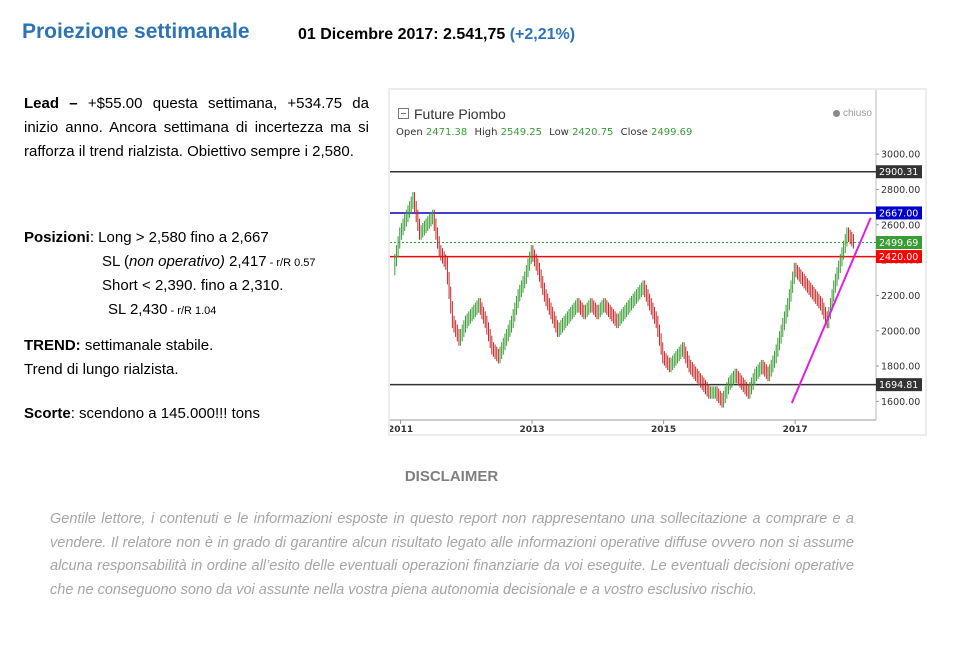  Describe the element at coordinates (451, 476) in the screenshot. I see `disclaimer-title: DISCLAIMER` at that location.